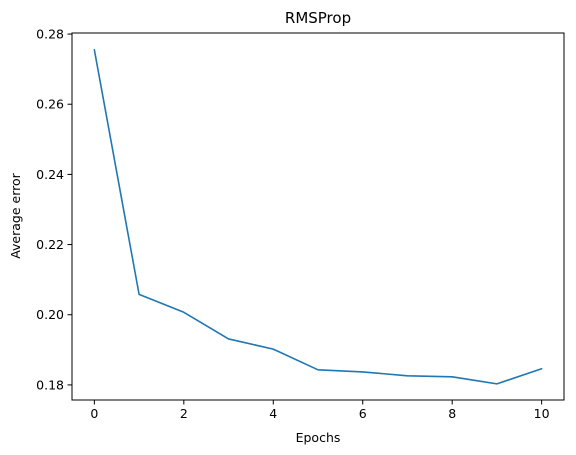 Image resolution: width=576 pixels, height=455 pixels. What do you see at coordinates (94, 413) in the screenshot?
I see `x-tick-label: 0` at bounding box center [94, 413].